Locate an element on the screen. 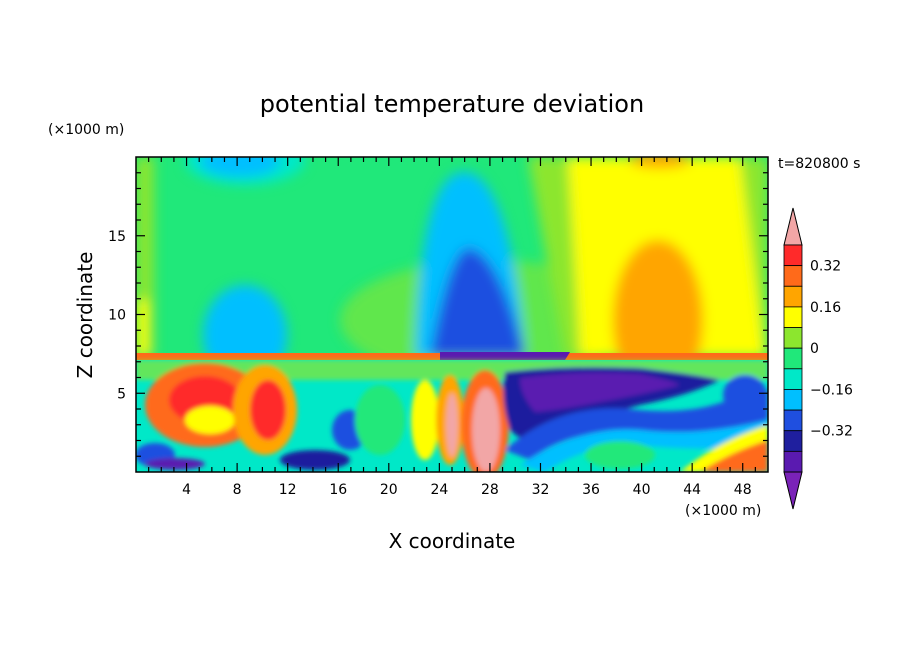 The width and height of the screenshot is (904, 654). colorbar-over-triangle is located at coordinates (793, 226).